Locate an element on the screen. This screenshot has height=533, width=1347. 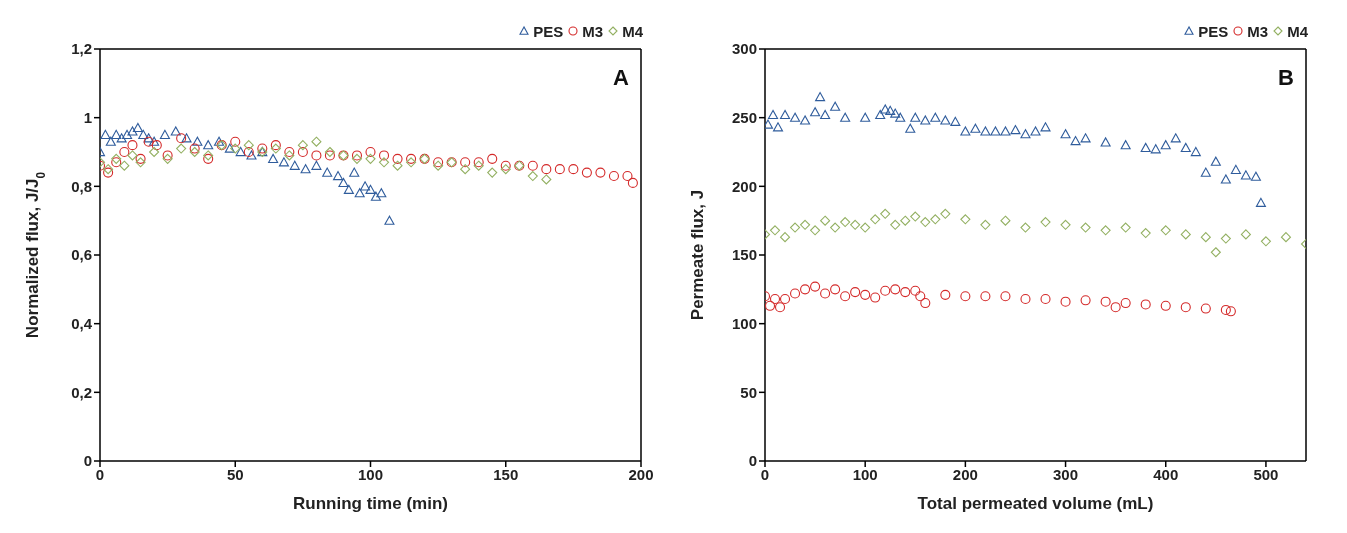
x-tick-label: 50 is located at coordinates (235, 474).